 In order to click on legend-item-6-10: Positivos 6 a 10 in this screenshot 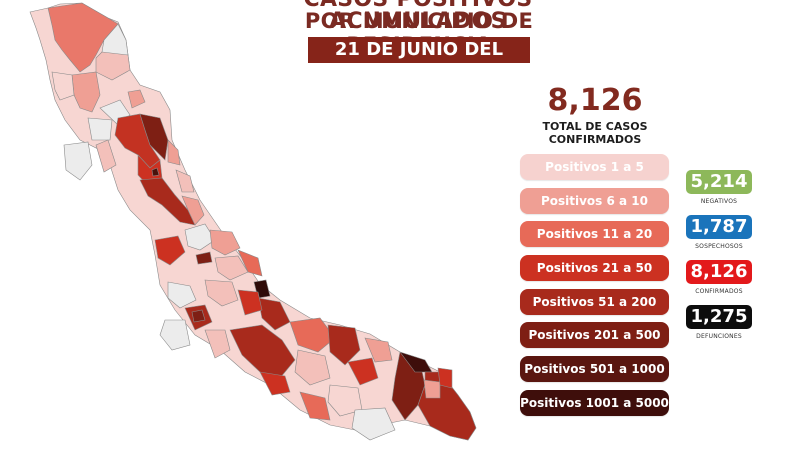, I will do `click(594, 200)`.